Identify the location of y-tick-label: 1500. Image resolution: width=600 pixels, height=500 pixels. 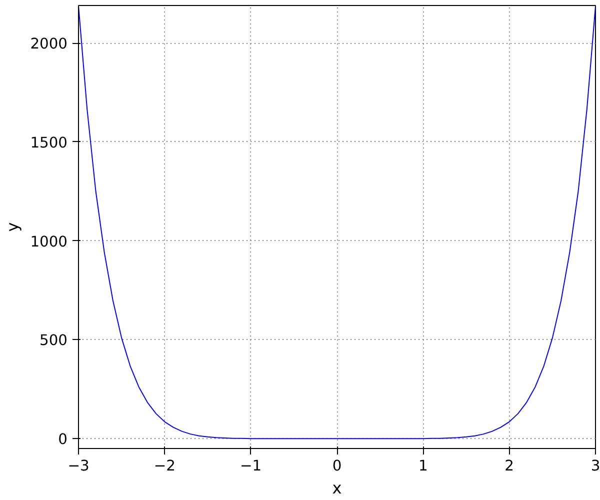
(49, 143).